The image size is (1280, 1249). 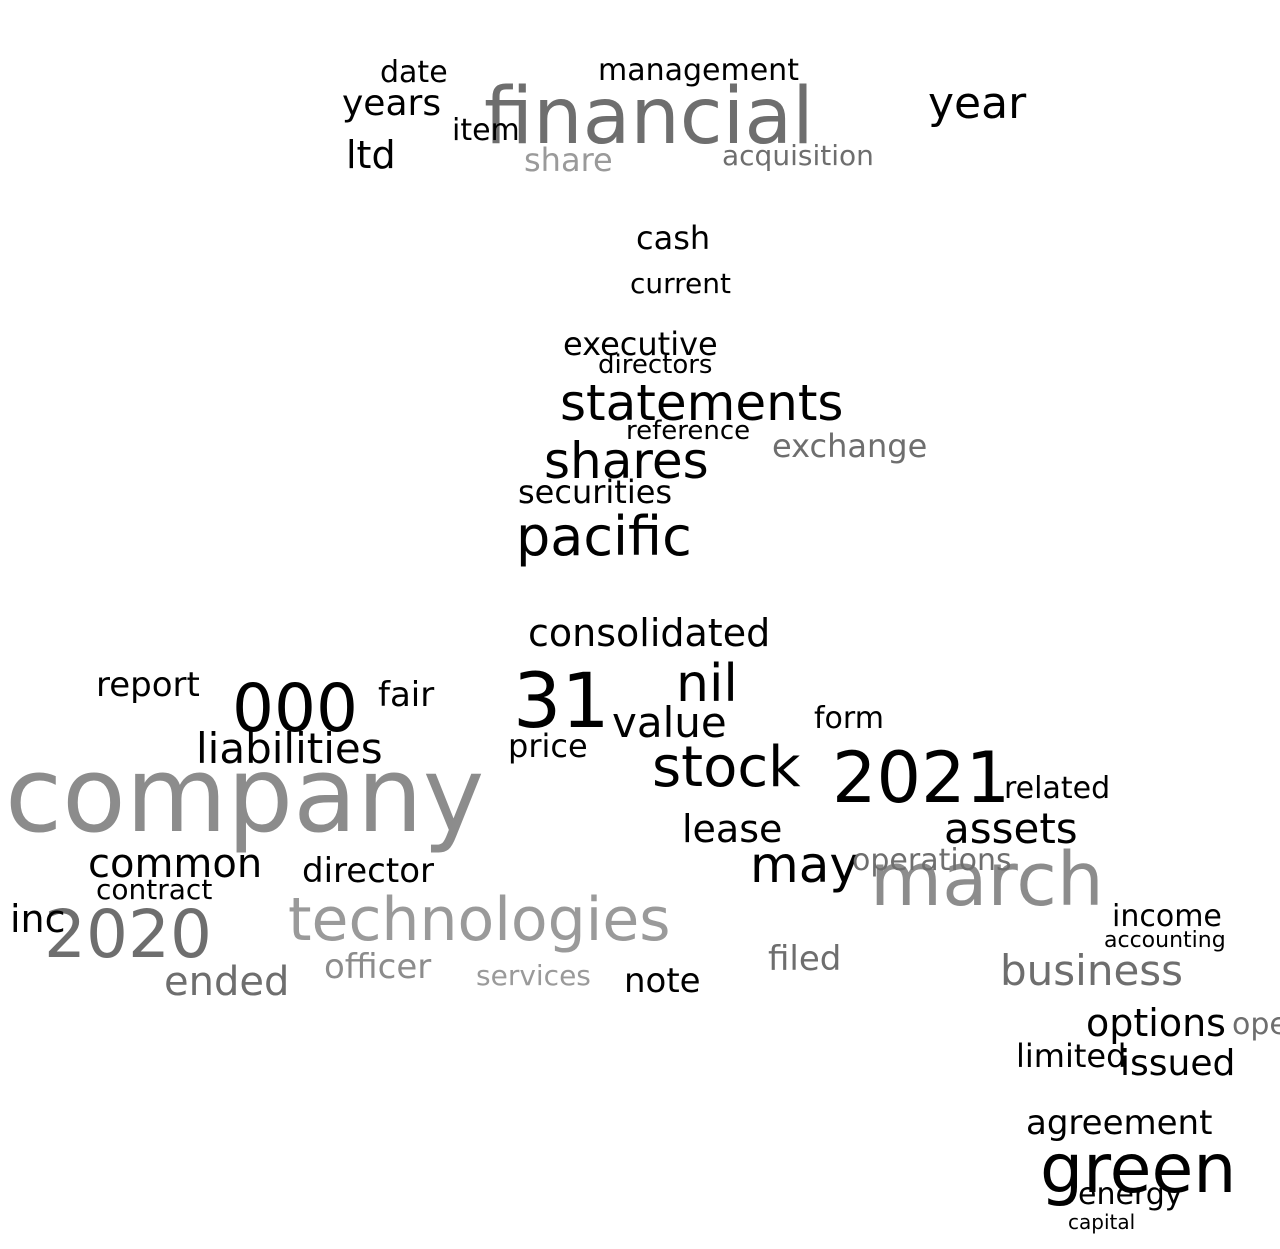 What do you see at coordinates (245, 795) in the screenshot?
I see `word-company: company` at bounding box center [245, 795].